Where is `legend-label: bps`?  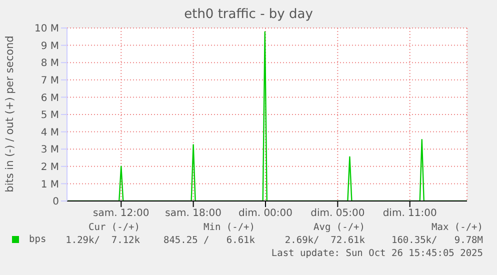
legend-label: bps is located at coordinates (37, 239).